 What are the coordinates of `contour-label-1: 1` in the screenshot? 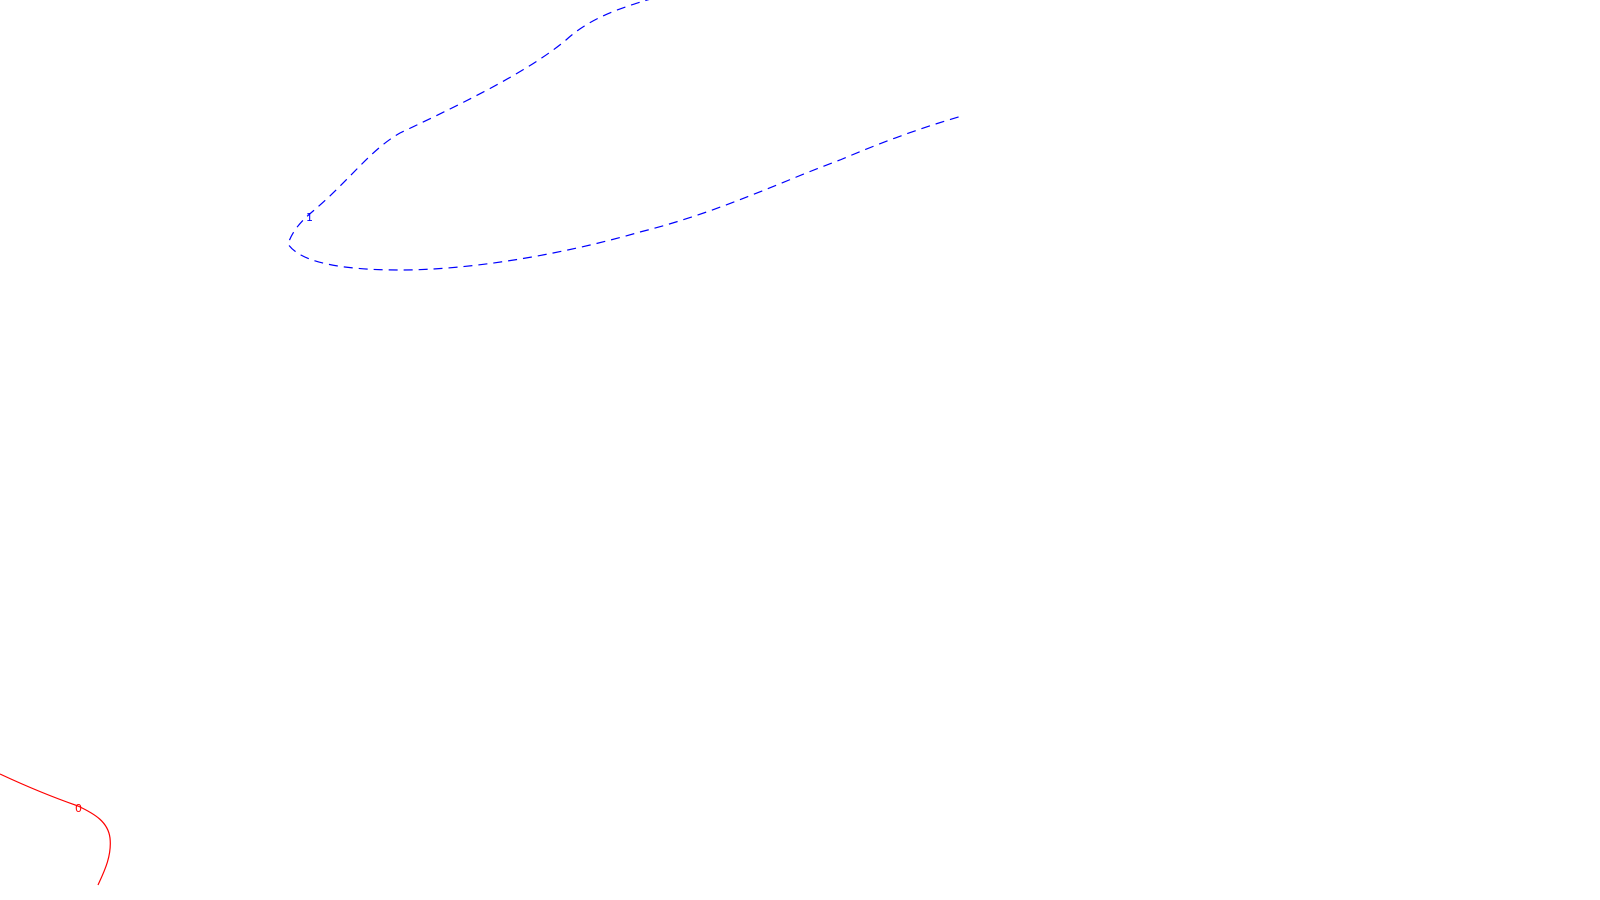 It's located at (309, 217).